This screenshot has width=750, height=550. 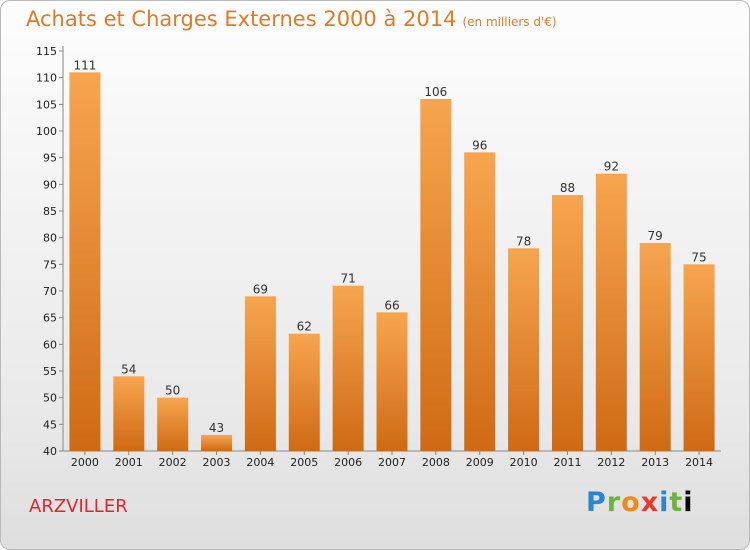 What do you see at coordinates (46, 78) in the screenshot?
I see `y-tick-label: 110` at bounding box center [46, 78].